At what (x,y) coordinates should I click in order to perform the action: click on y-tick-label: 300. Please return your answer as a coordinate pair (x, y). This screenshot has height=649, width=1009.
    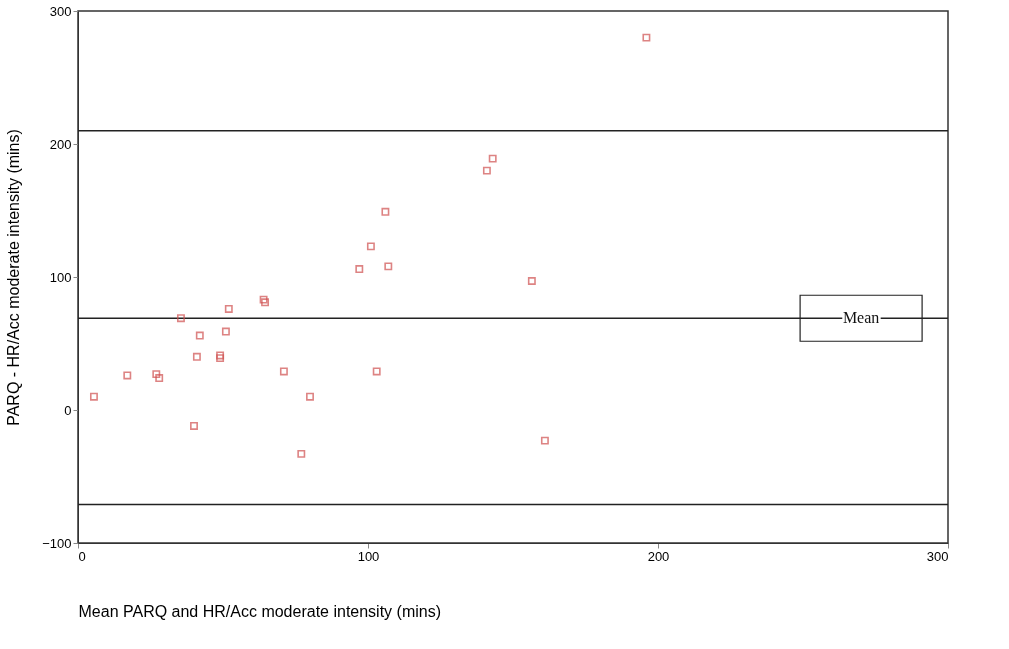
    Looking at the image, I should click on (60, 11).